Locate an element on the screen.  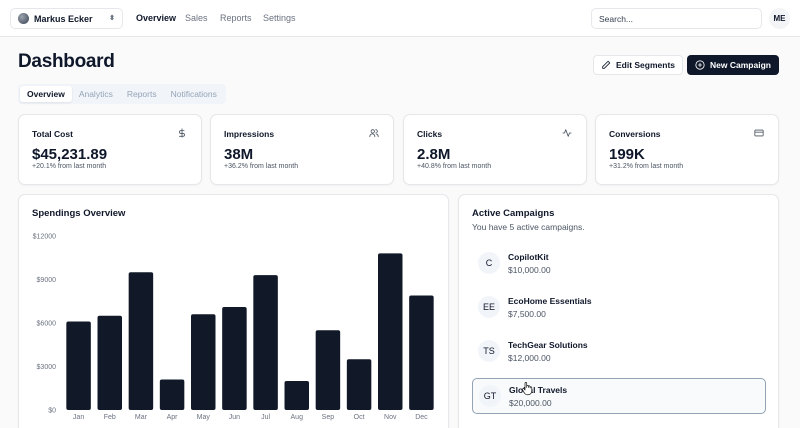
stat-value: 38M is located at coordinates (239, 154).